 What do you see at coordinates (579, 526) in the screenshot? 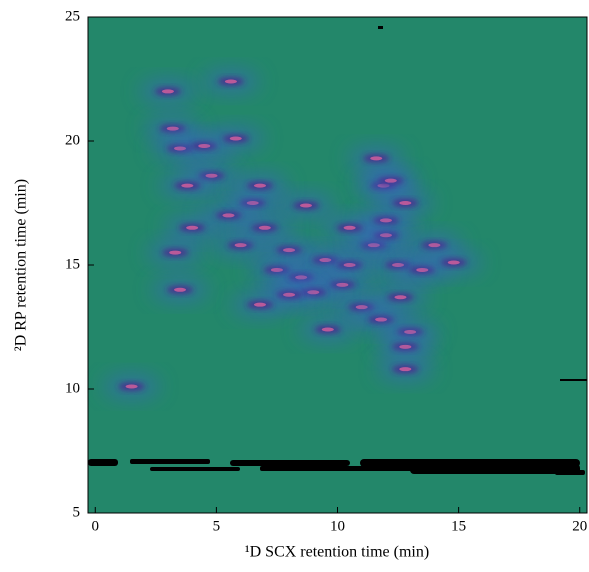
I see `x-tick-label: 20` at bounding box center [579, 526].